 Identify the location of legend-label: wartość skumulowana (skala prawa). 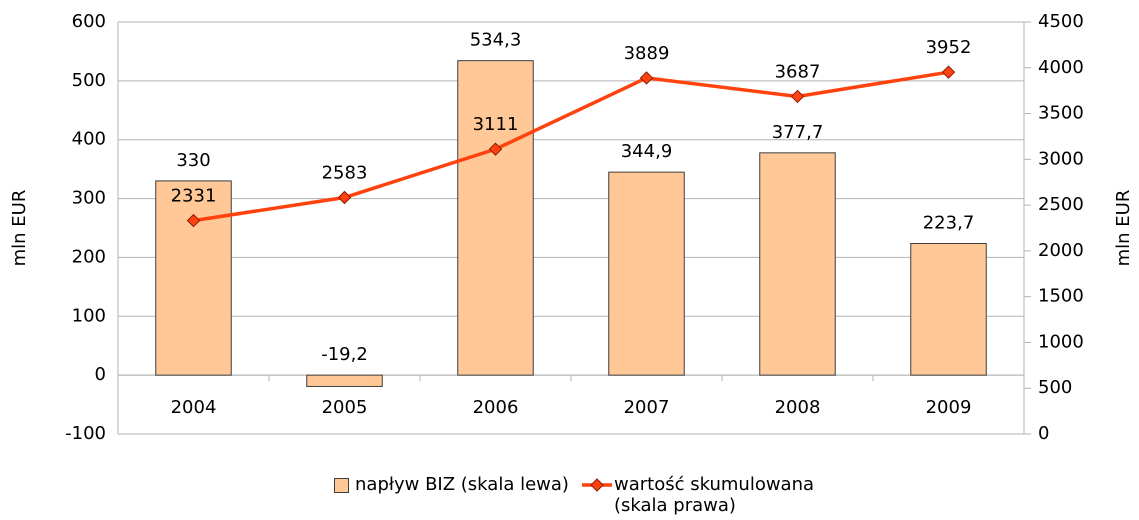
(714, 495).